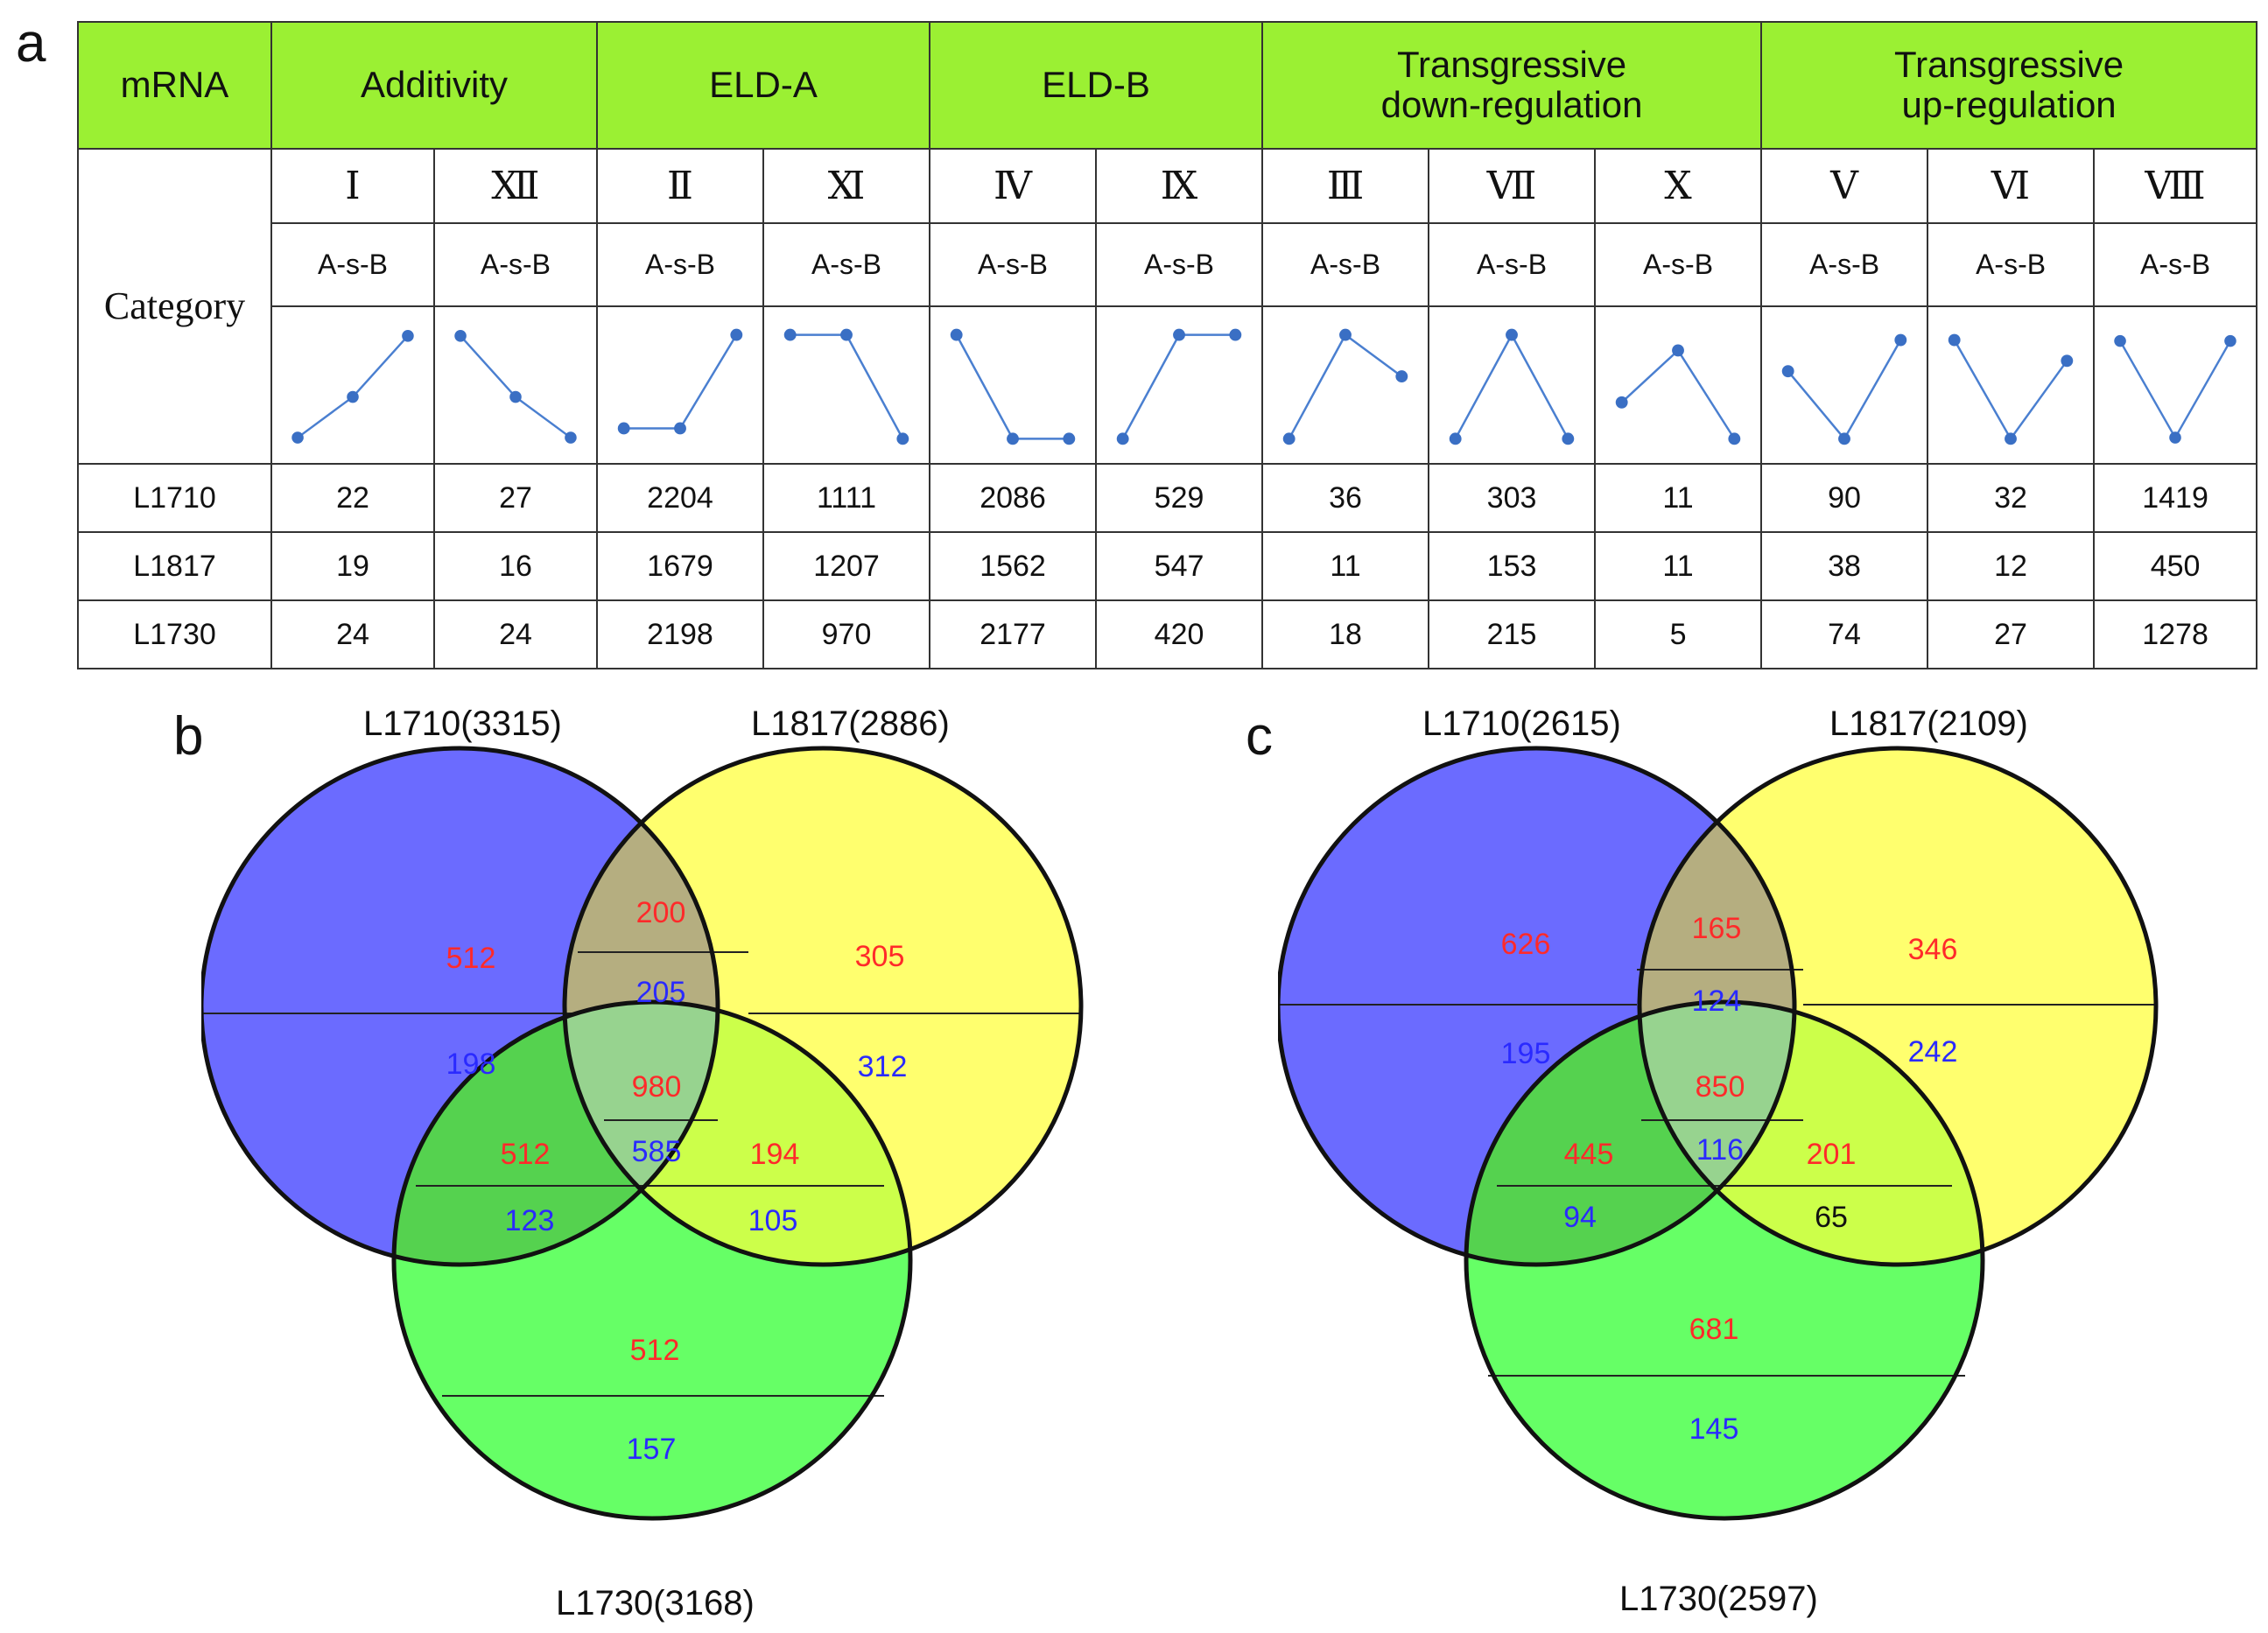 The width and height of the screenshot is (2268, 1633). What do you see at coordinates (1013, 634) in the screenshot?
I see `table-cell: 2177` at bounding box center [1013, 634].